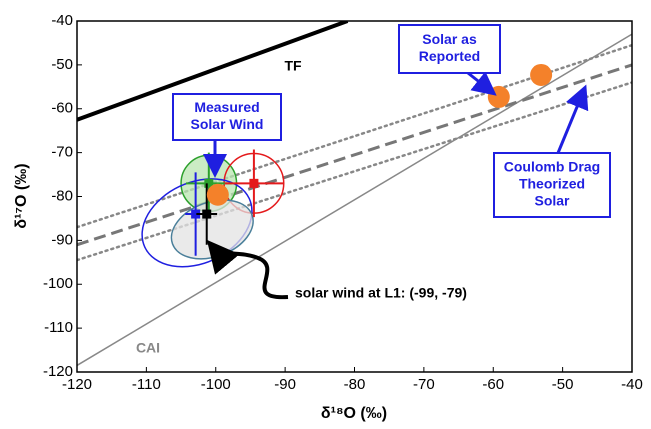 This screenshot has width=651, height=429. Describe the element at coordinates (58, 371) in the screenshot. I see `y-tick-label: -120` at that location.